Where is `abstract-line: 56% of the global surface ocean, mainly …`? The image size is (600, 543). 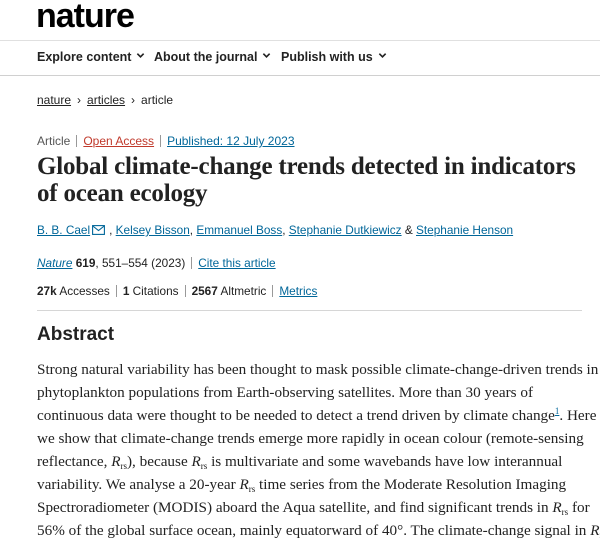
abstract-line: 56% of the global surface ocean, mainly … is located at coordinates (318, 531).